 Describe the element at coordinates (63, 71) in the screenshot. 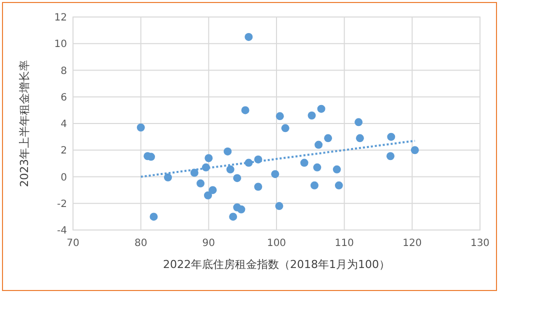

I see `y-tick-label: 8` at that location.